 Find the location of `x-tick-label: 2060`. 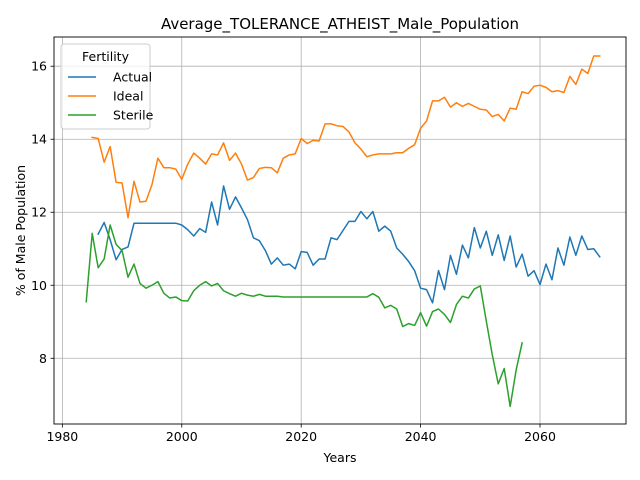

x-tick-label: 2060 is located at coordinates (540, 436).